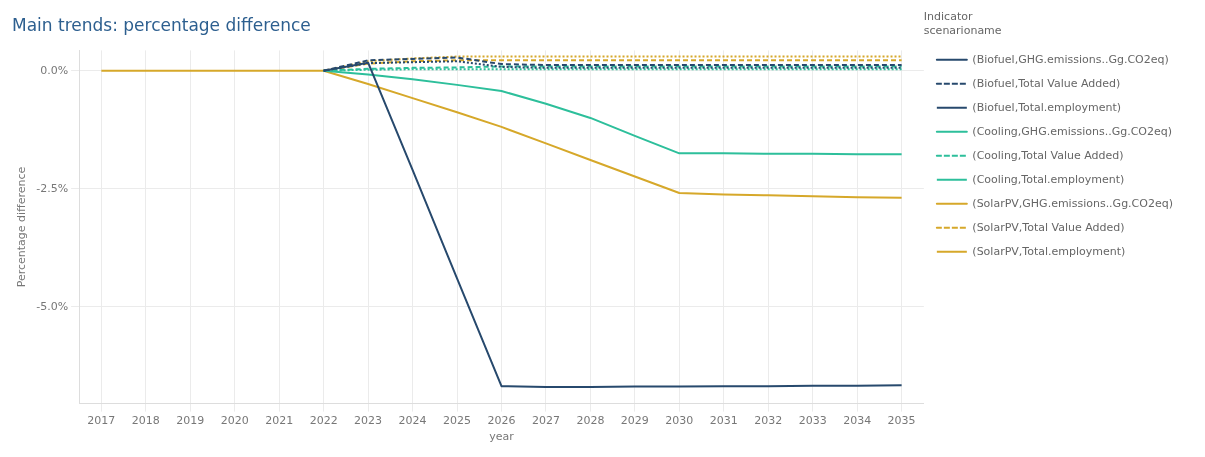  What do you see at coordinates (723, 421) in the screenshot?
I see `x-tick-label: 2031` at bounding box center [723, 421].